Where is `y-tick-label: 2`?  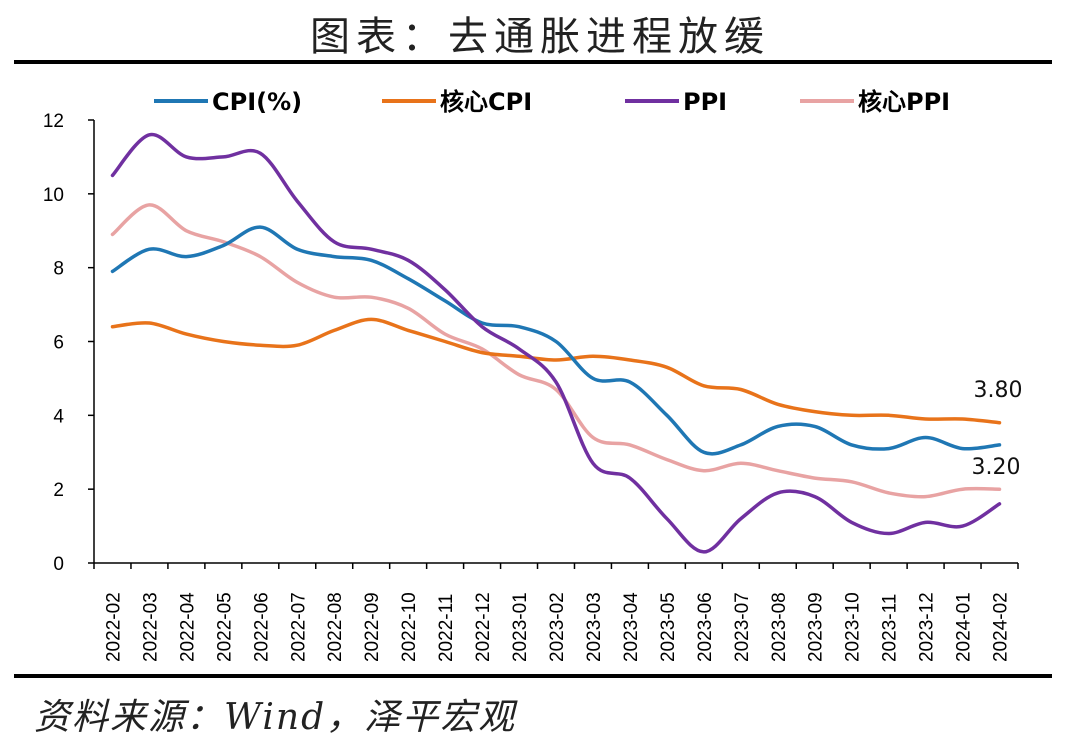
y-tick-label: 2 is located at coordinates (58, 490).